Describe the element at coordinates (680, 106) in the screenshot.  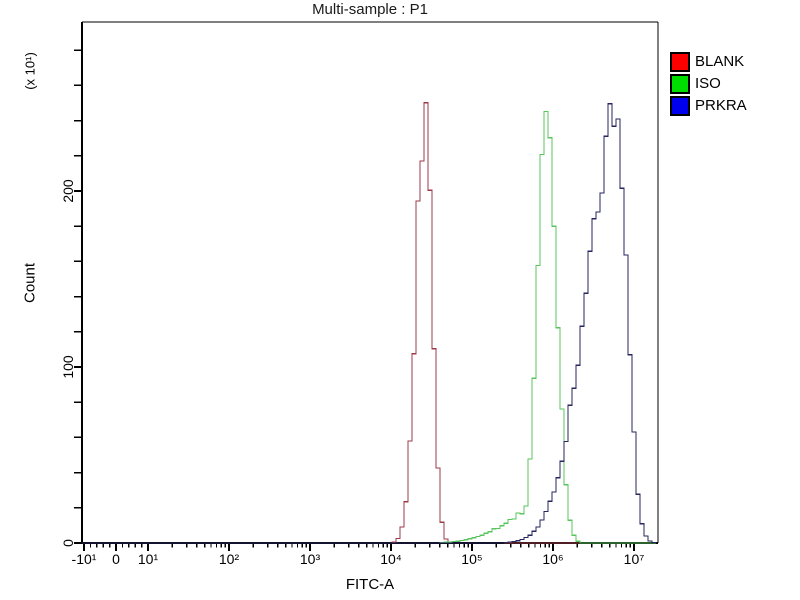
I see `legend-swatch-prkra` at that location.